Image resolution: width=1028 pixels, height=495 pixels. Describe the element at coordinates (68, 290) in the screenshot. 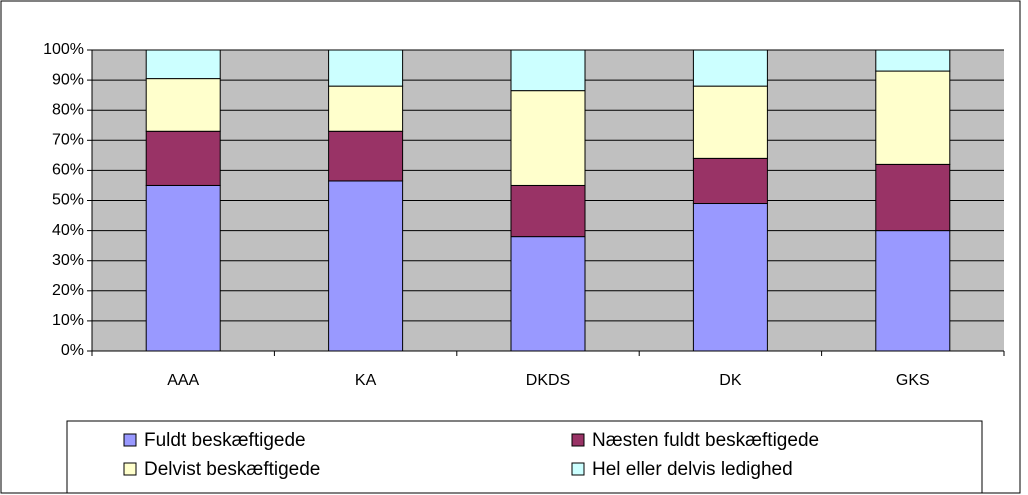

I see `y-tick-label: 20%` at that location.